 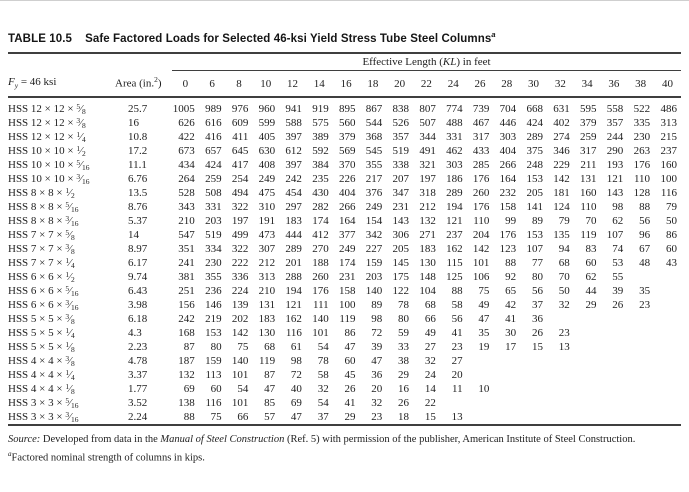 What do you see at coordinates (267, 318) in the screenshot?
I see `load-value: 183` at bounding box center [267, 318].